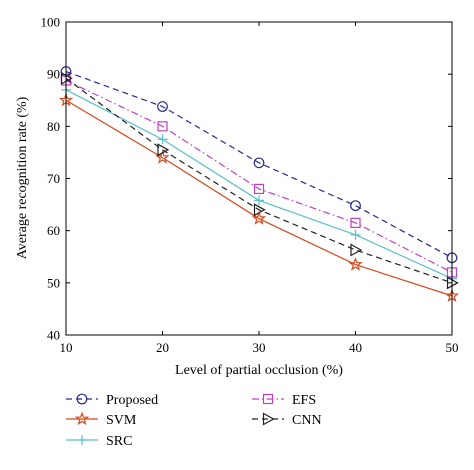  Describe the element at coordinates (259, 347) in the screenshot. I see `x-tick-label: 30` at that location.